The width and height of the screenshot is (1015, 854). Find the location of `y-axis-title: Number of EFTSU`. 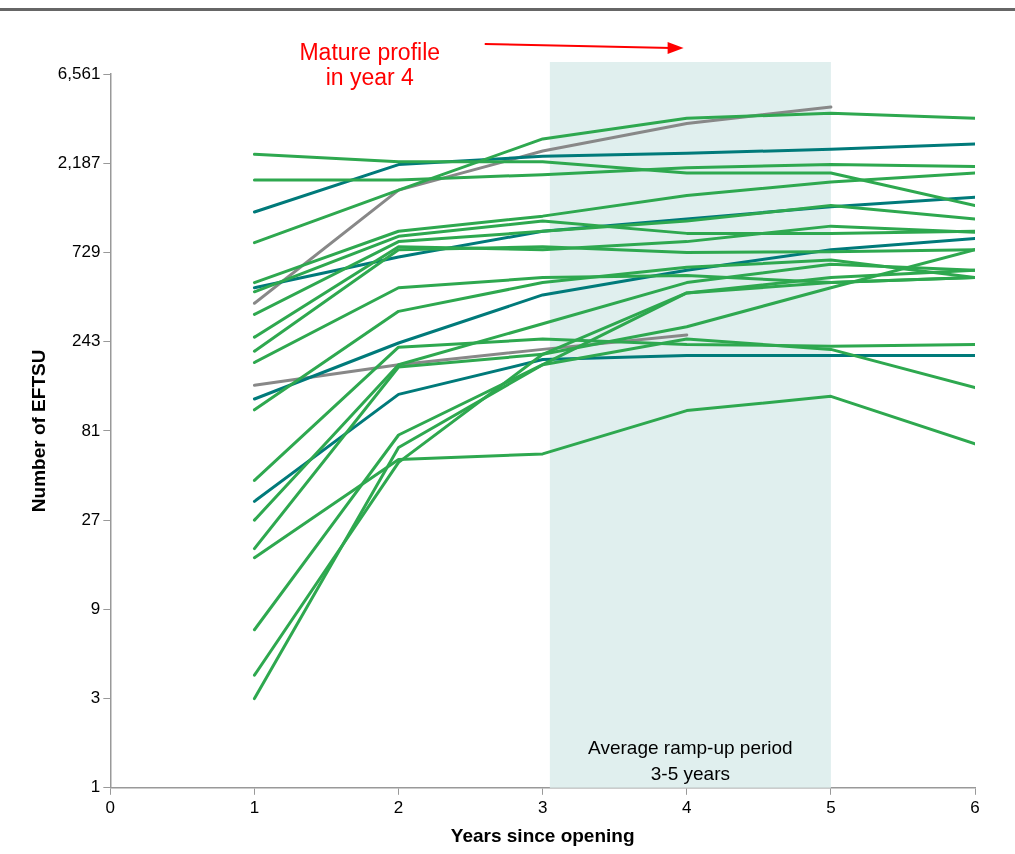

y-axis-title: Number of EFTSU is located at coordinates (38, 431).